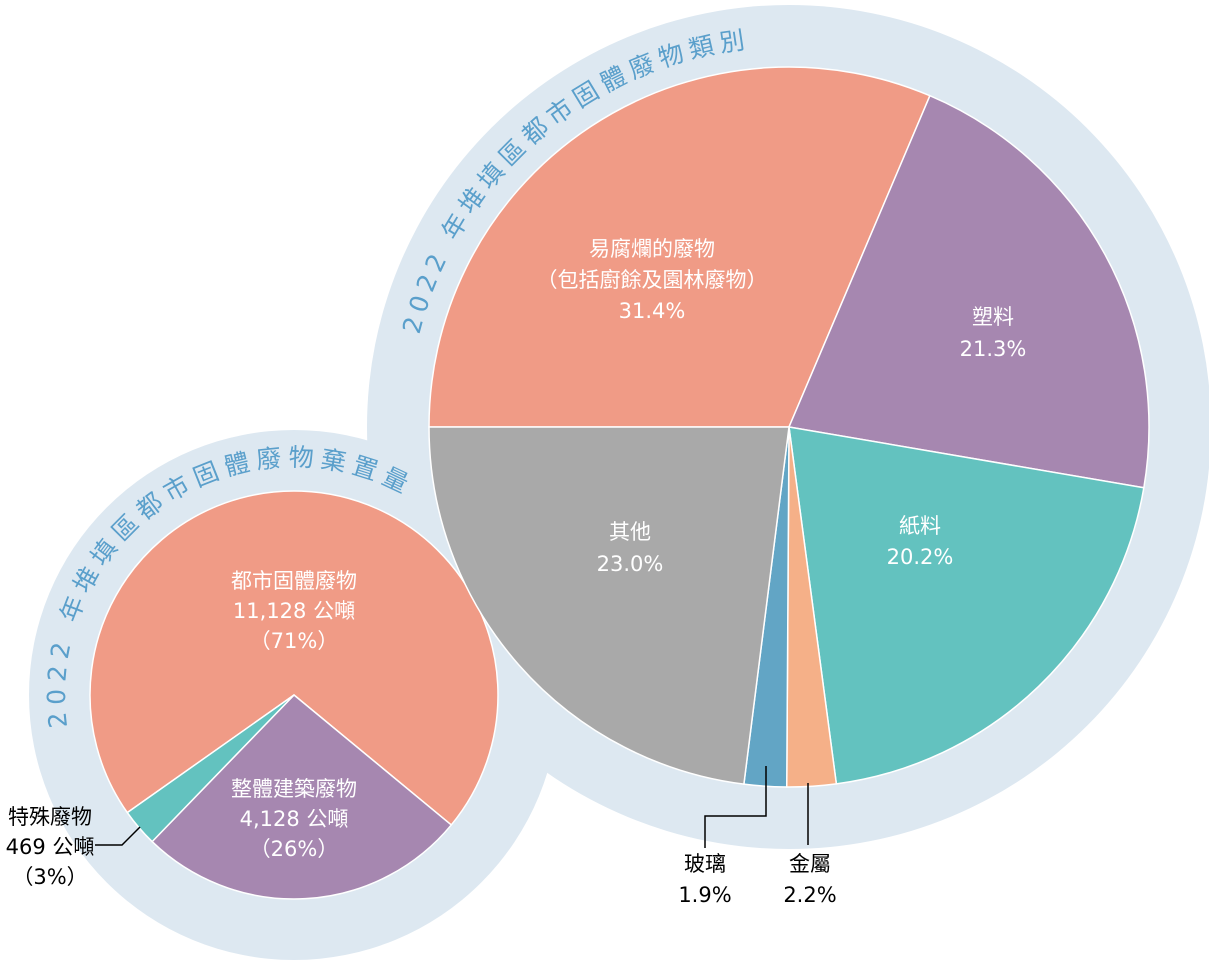 The width and height of the screenshot is (1209, 960). I want to click on percent-label: （26%）, so click(294, 849).